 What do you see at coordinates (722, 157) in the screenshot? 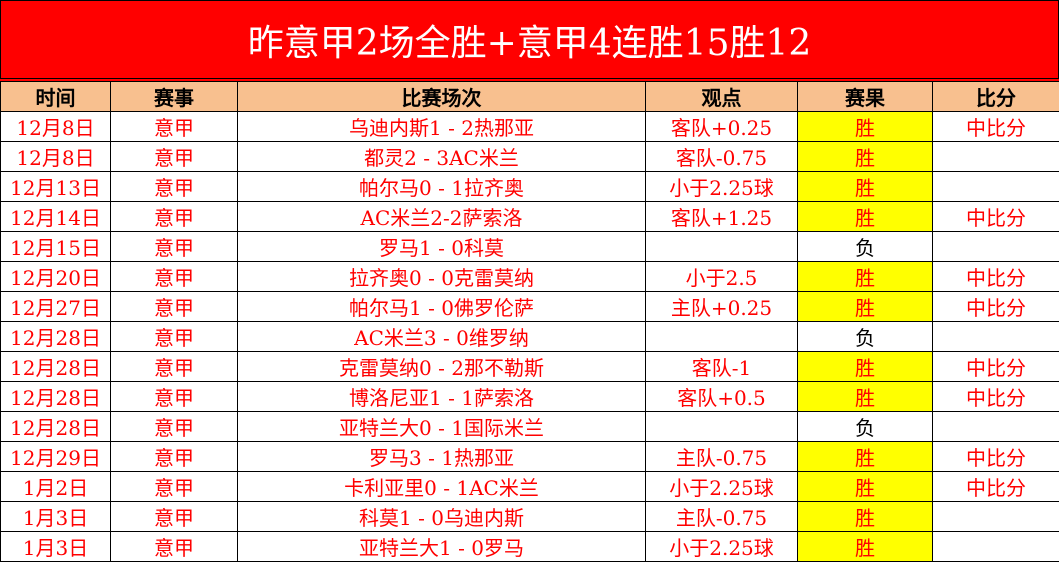
I see `cell-pick: 客队-0.75` at bounding box center [722, 157].